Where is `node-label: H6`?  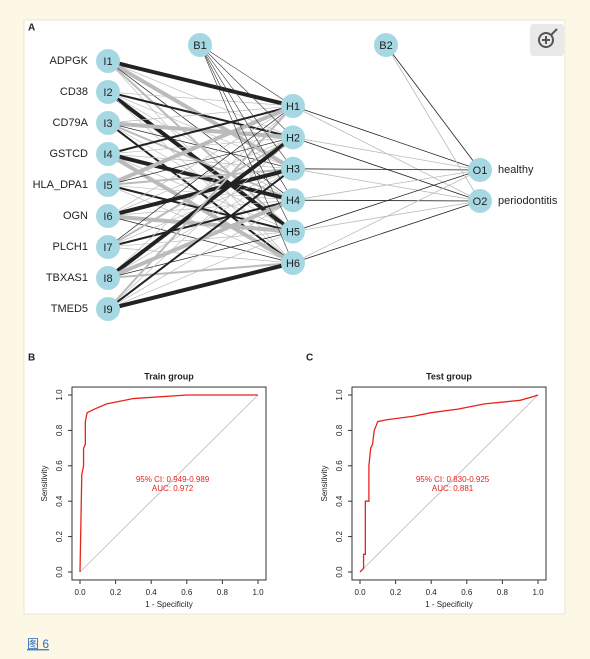 node-label: H6 is located at coordinates (293, 264).